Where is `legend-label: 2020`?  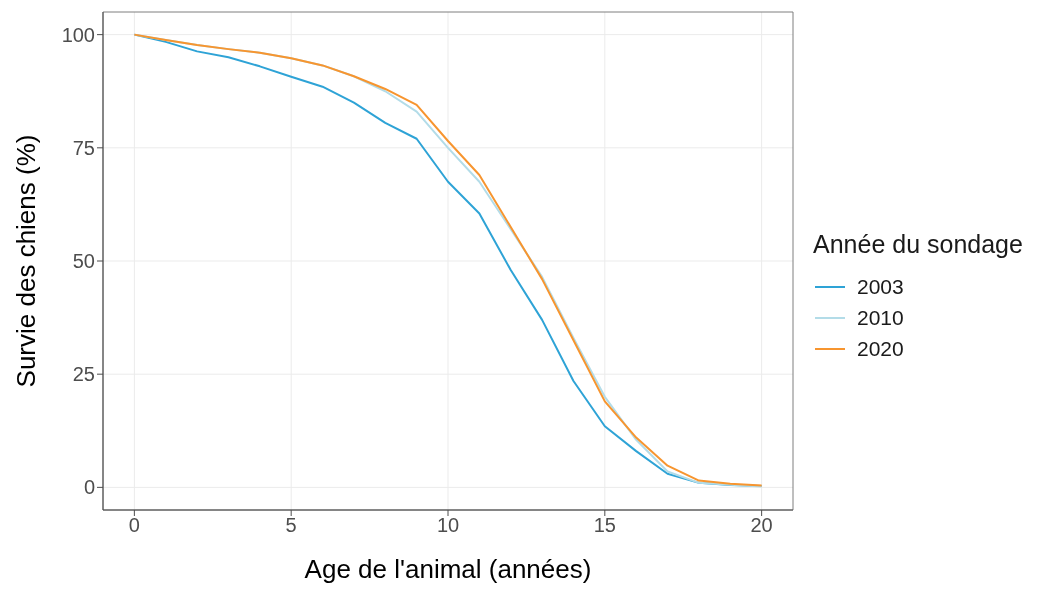
legend-label: 2020 is located at coordinates (880, 348).